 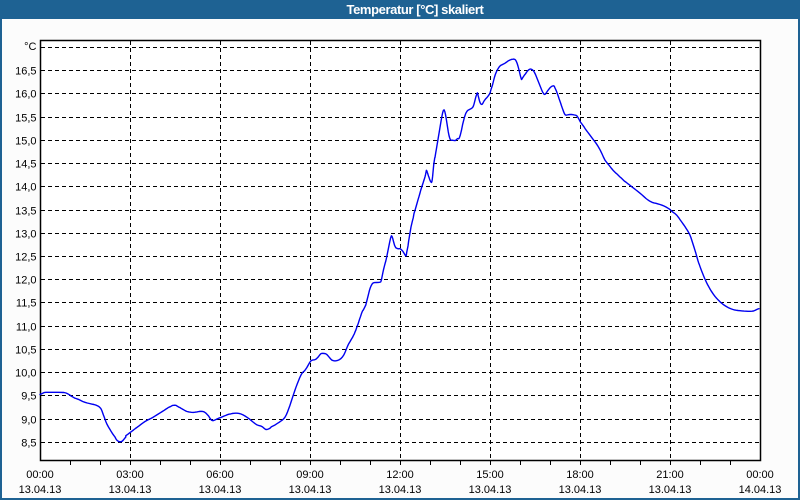 I want to click on svg-text: 15,5, so click(x=25, y=119).